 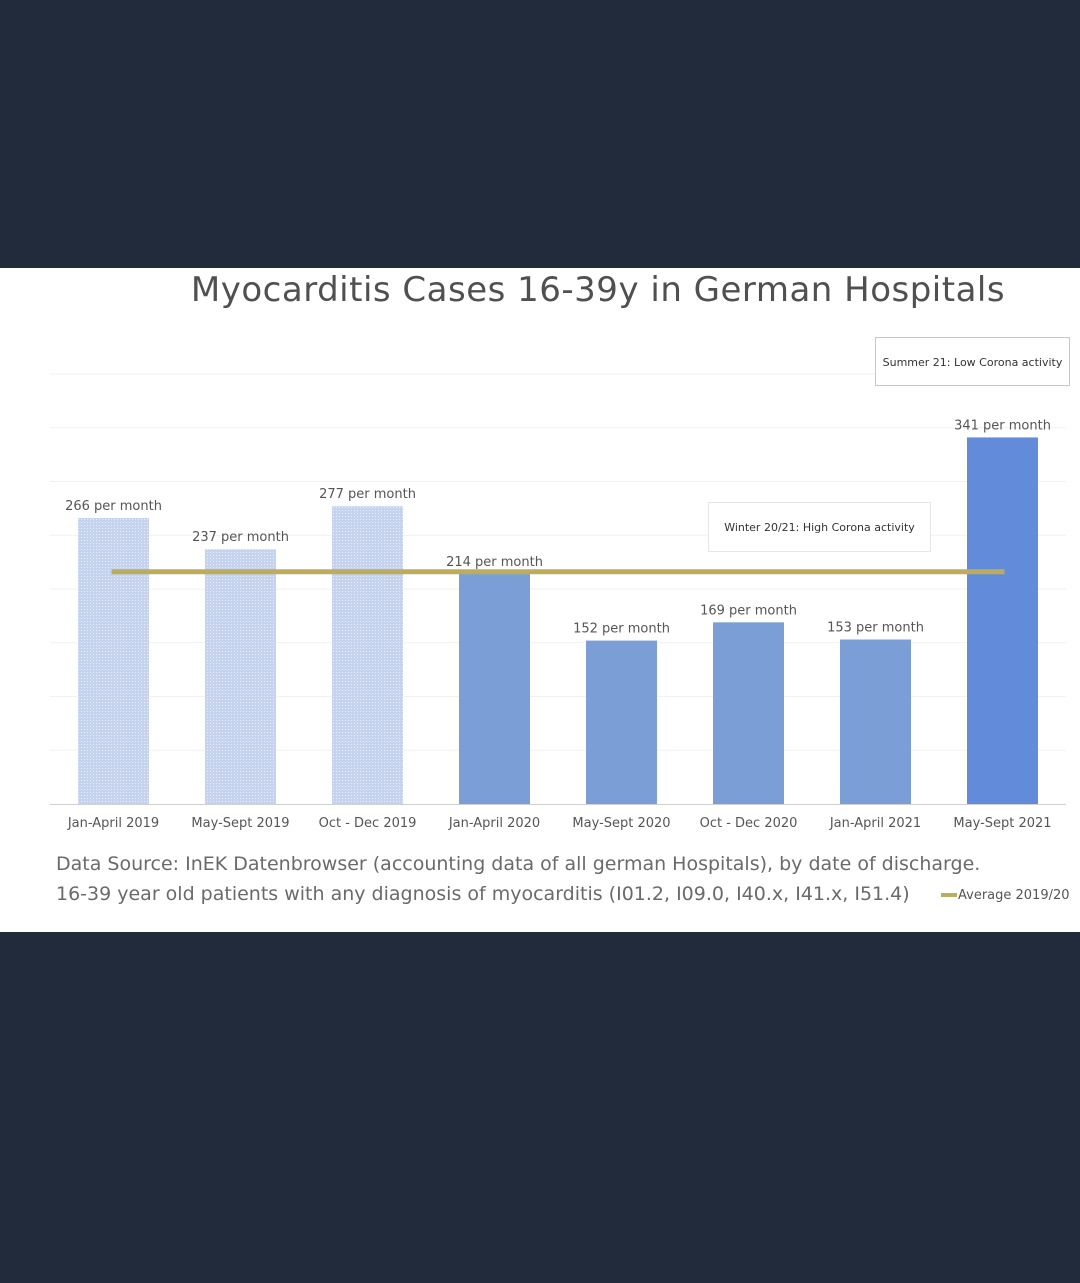 I want to click on data-label: 153 per month, so click(x=875, y=628).